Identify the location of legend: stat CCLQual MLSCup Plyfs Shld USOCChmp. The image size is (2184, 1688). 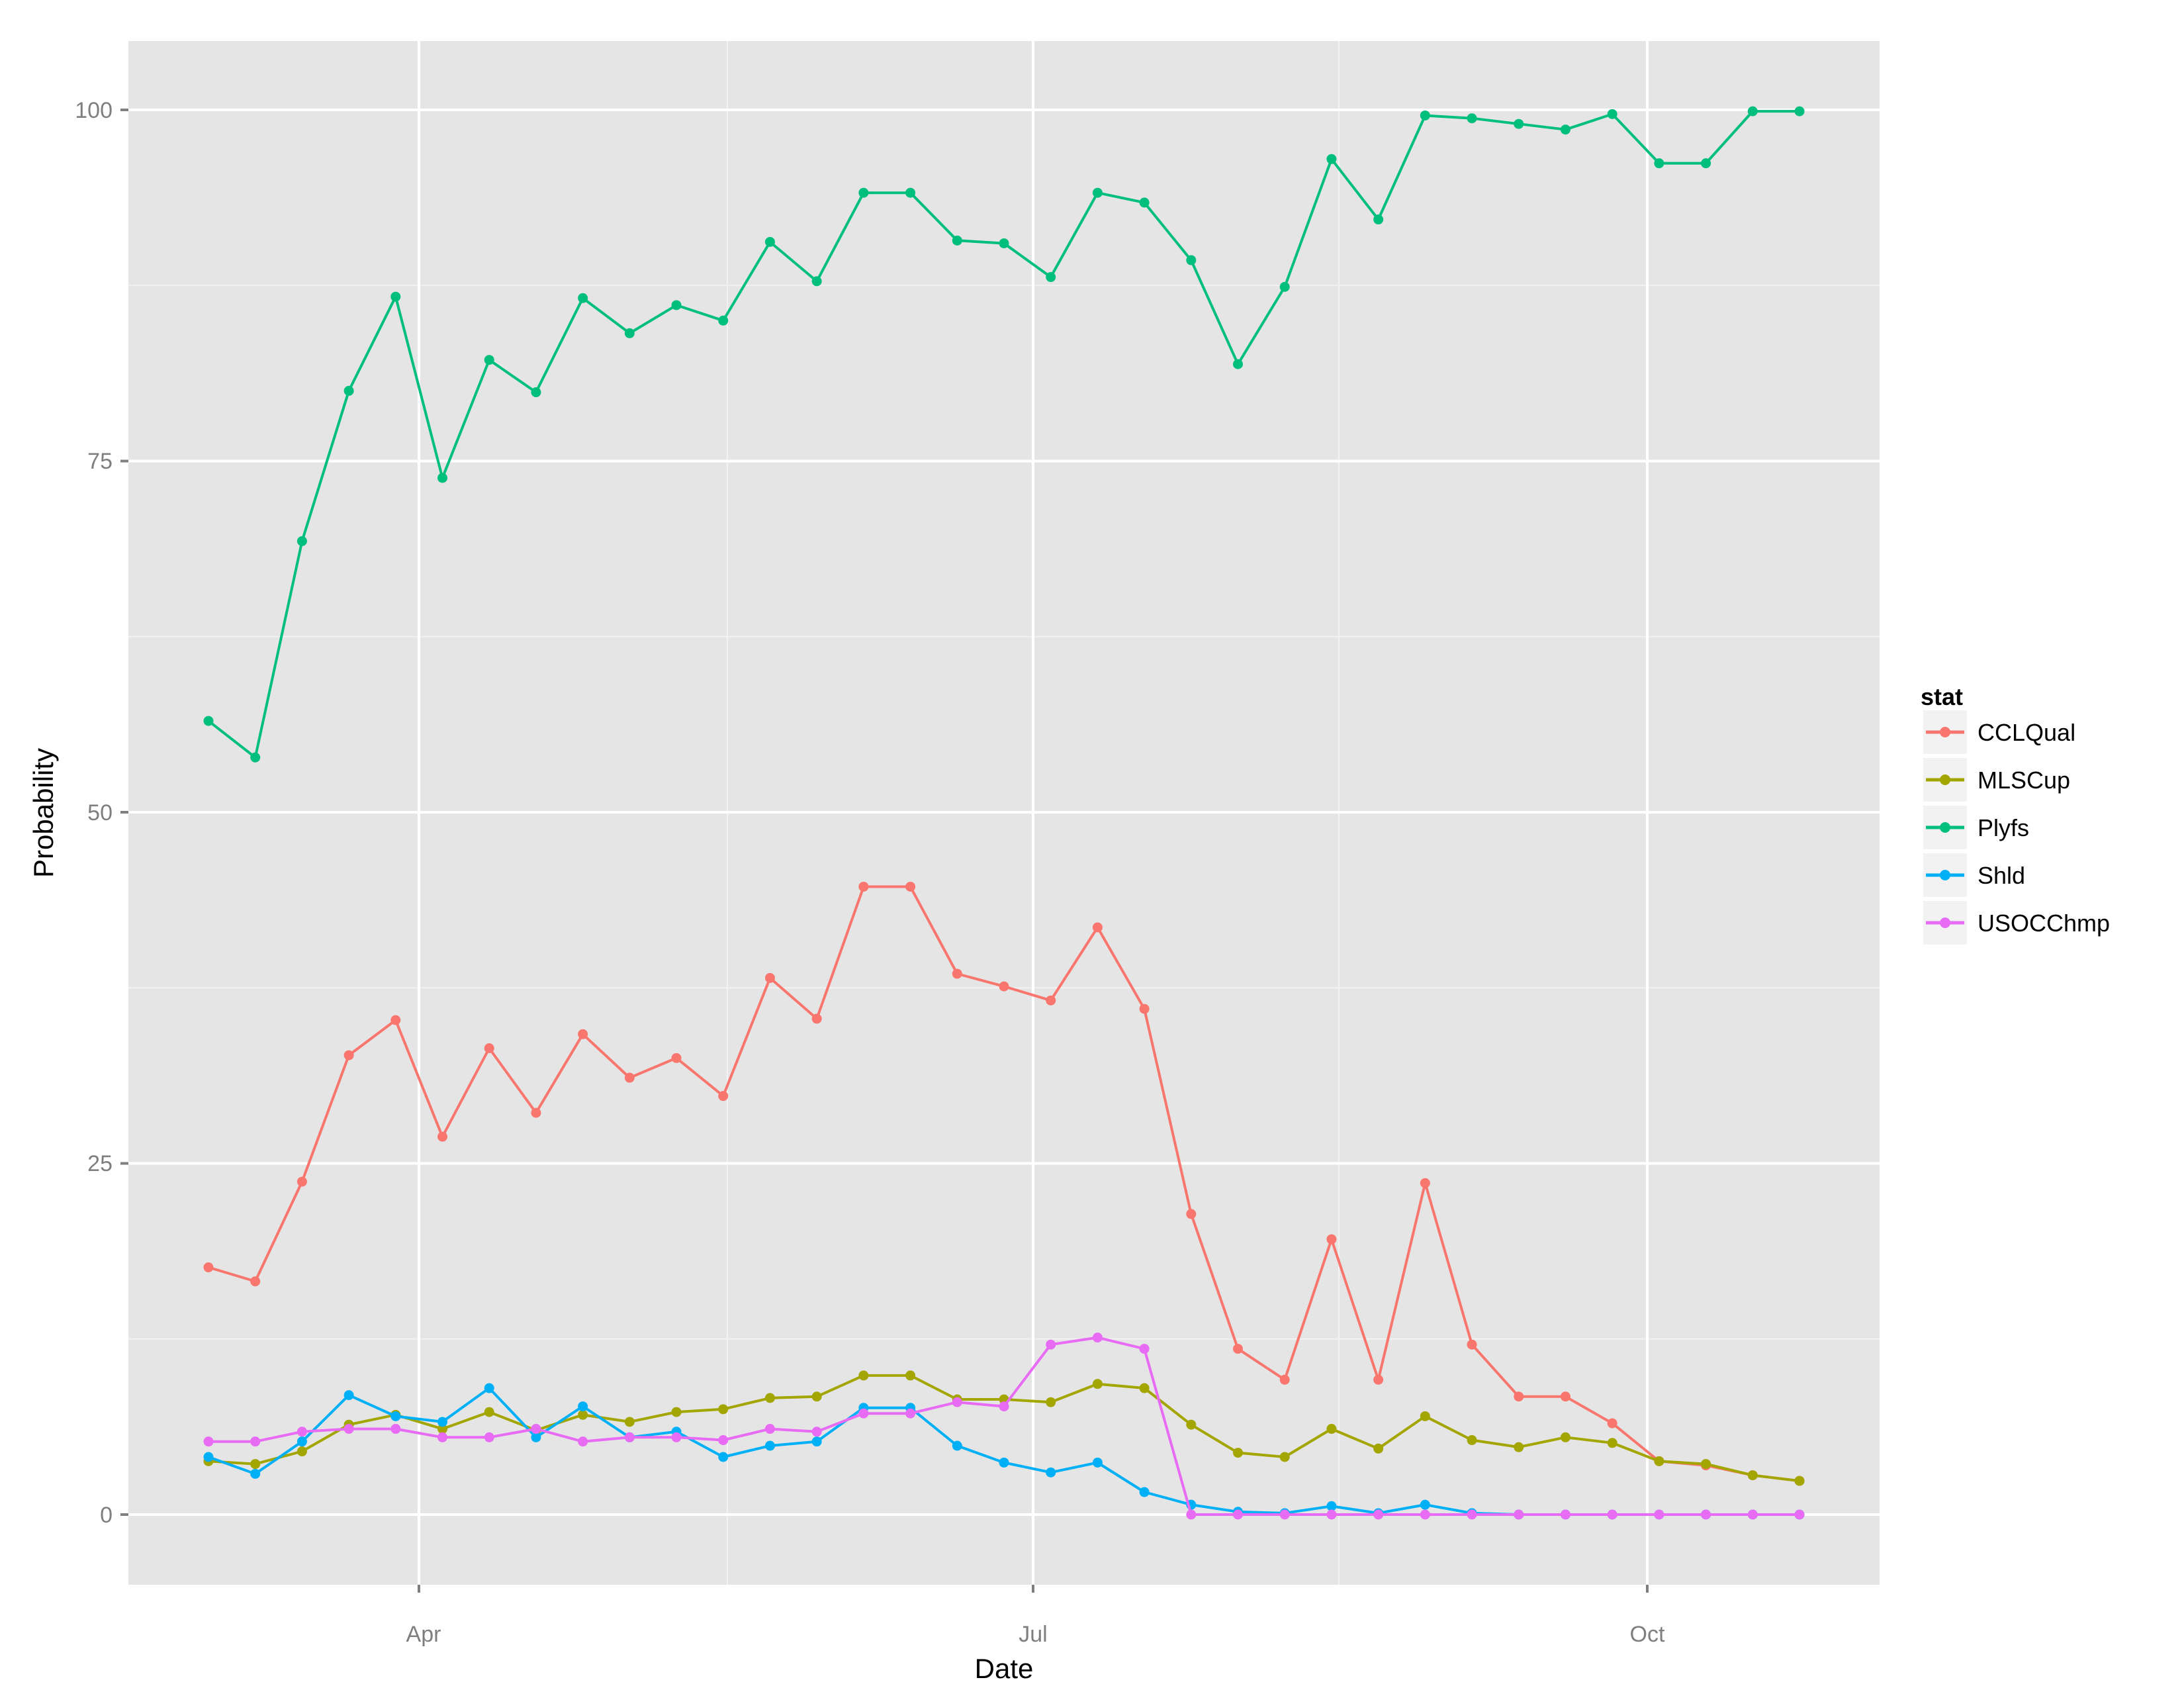
(2016, 814).